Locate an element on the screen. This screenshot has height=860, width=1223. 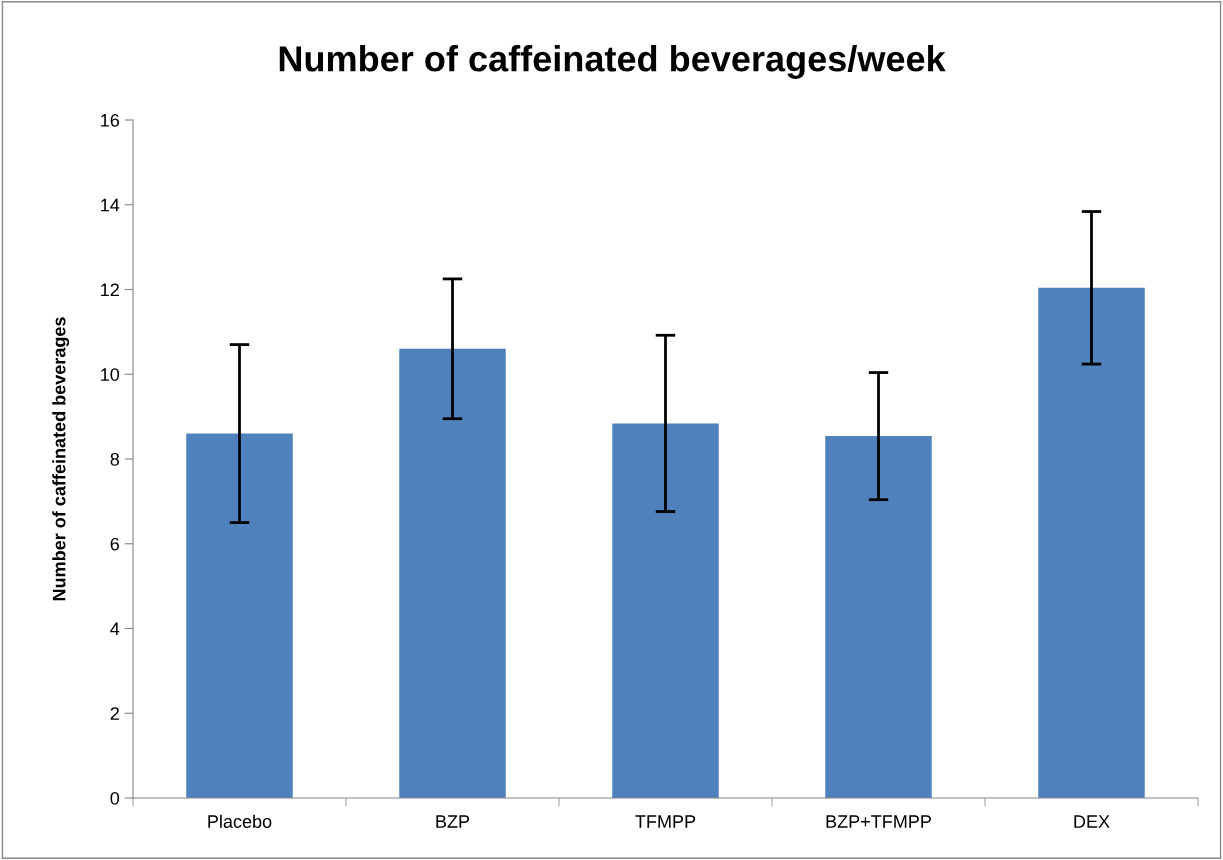
x-tick-label: Placebo is located at coordinates (240, 821).